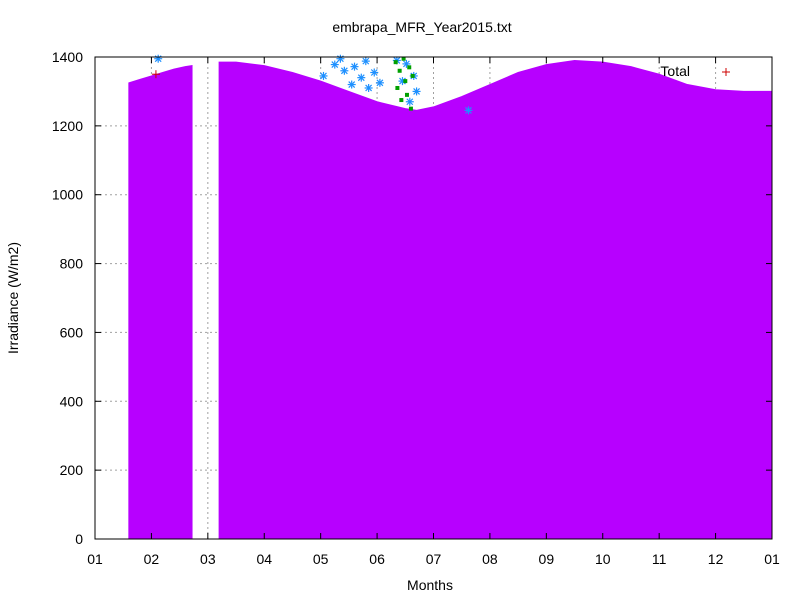 Image resolution: width=800 pixels, height=605 pixels. Describe the element at coordinates (264, 559) in the screenshot. I see `x-tick-label: 04` at that location.